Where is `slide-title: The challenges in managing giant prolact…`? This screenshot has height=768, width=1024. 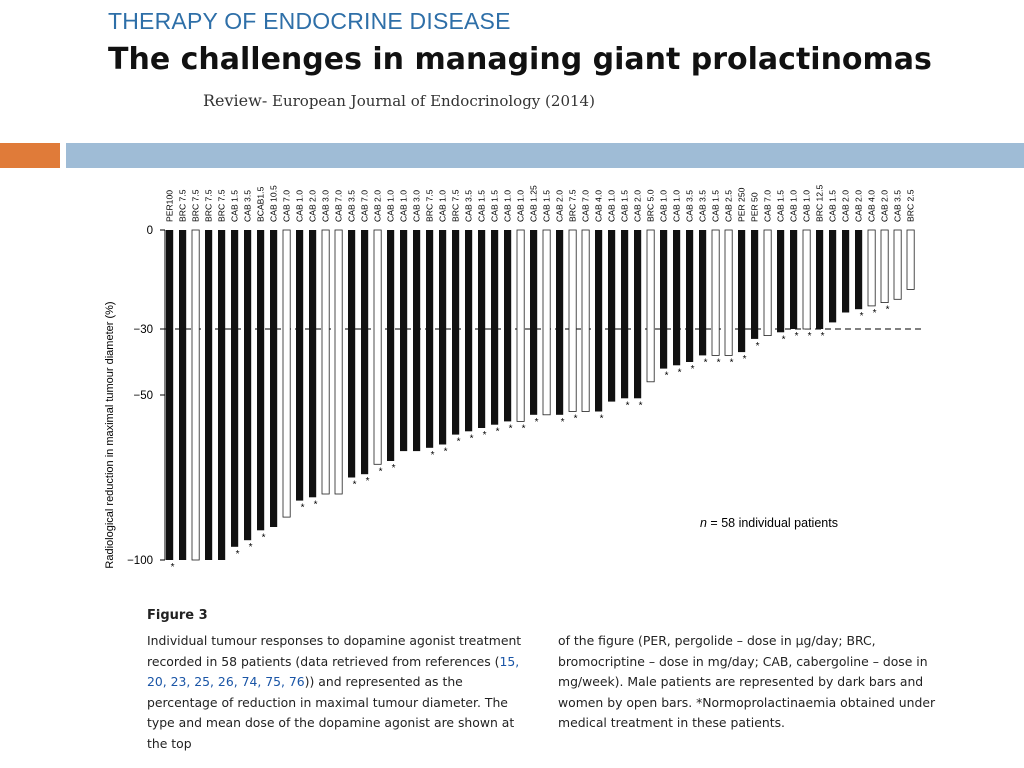
slide-title: The challenges in managing giant prolact… is located at coordinates (520, 59).